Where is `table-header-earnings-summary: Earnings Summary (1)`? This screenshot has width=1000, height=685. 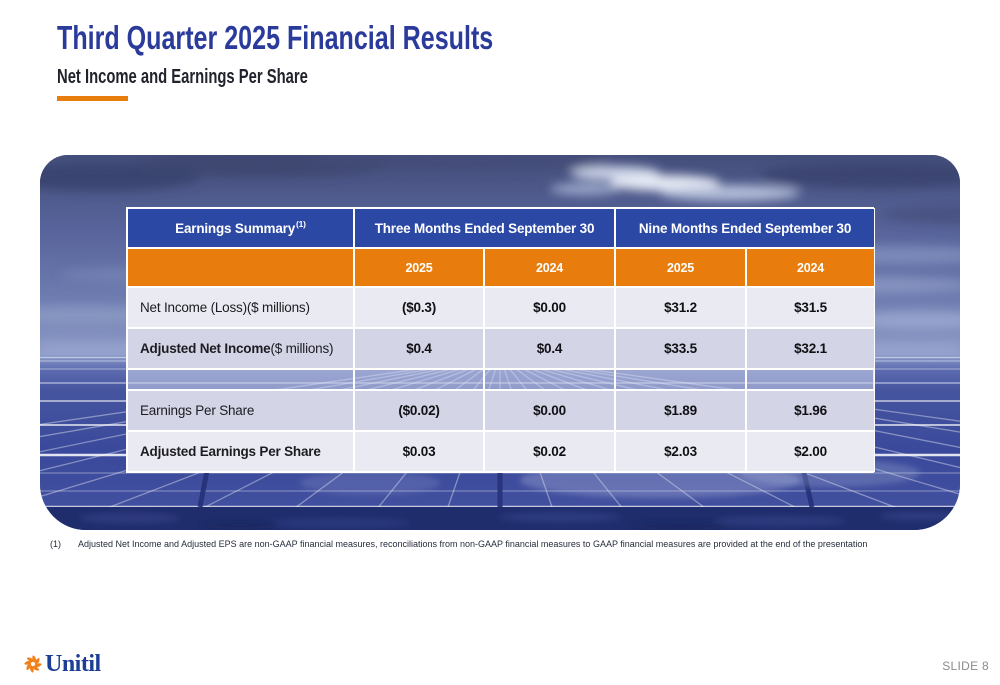 table-header-earnings-summary: Earnings Summary (1) is located at coordinates (240, 228).